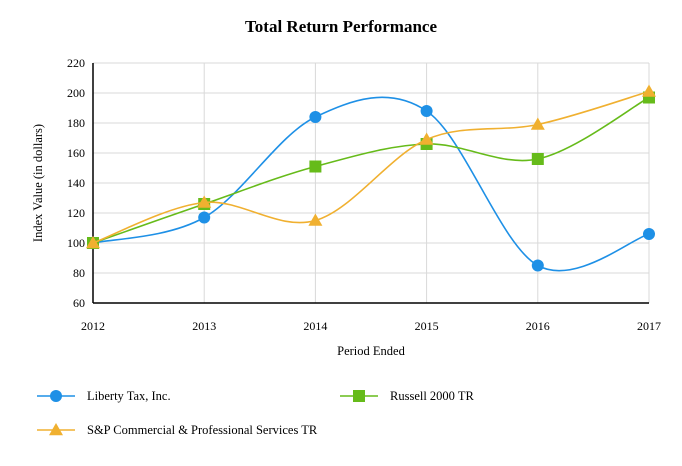 This screenshot has width=682, height=466. Describe the element at coordinates (432, 396) in the screenshot. I see `legend-label: Russell 2000 TR` at that location.